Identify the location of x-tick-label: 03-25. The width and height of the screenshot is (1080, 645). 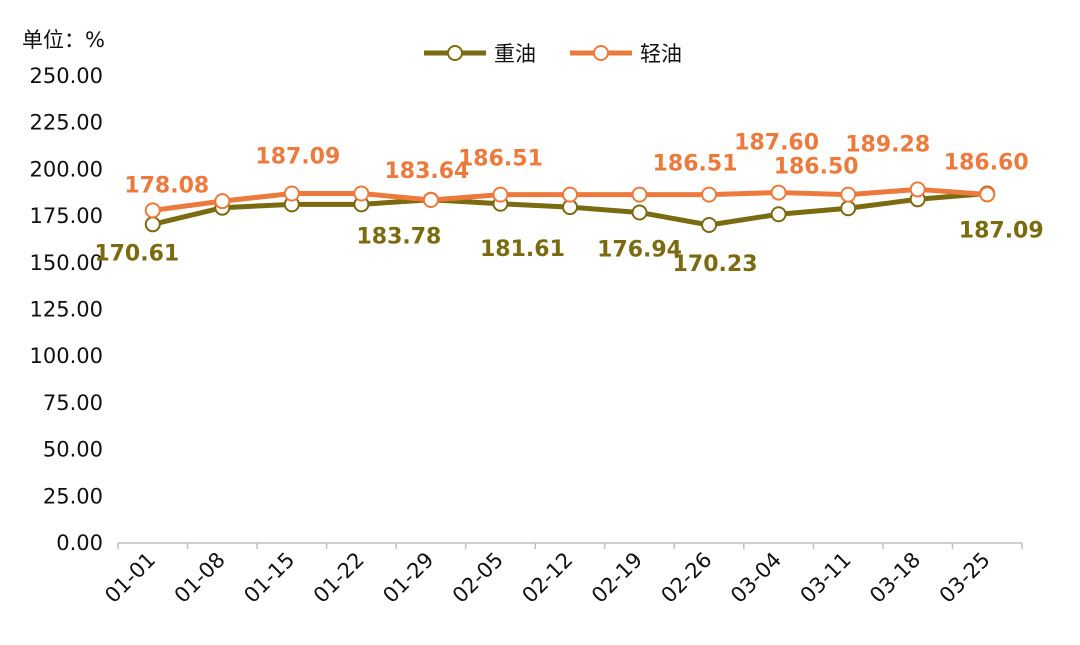
(965, 578).